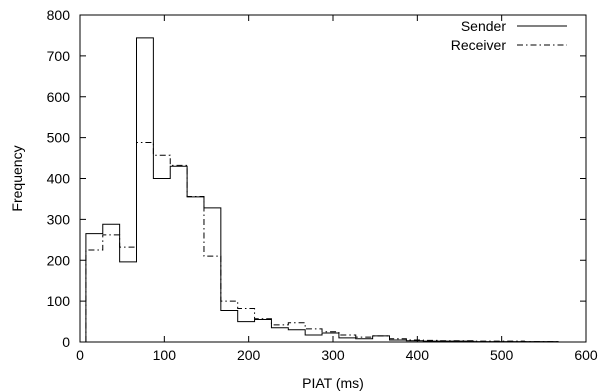 The width and height of the screenshot is (602, 392). Describe the element at coordinates (586, 355) in the screenshot. I see `x-tick-label: 600` at that location.